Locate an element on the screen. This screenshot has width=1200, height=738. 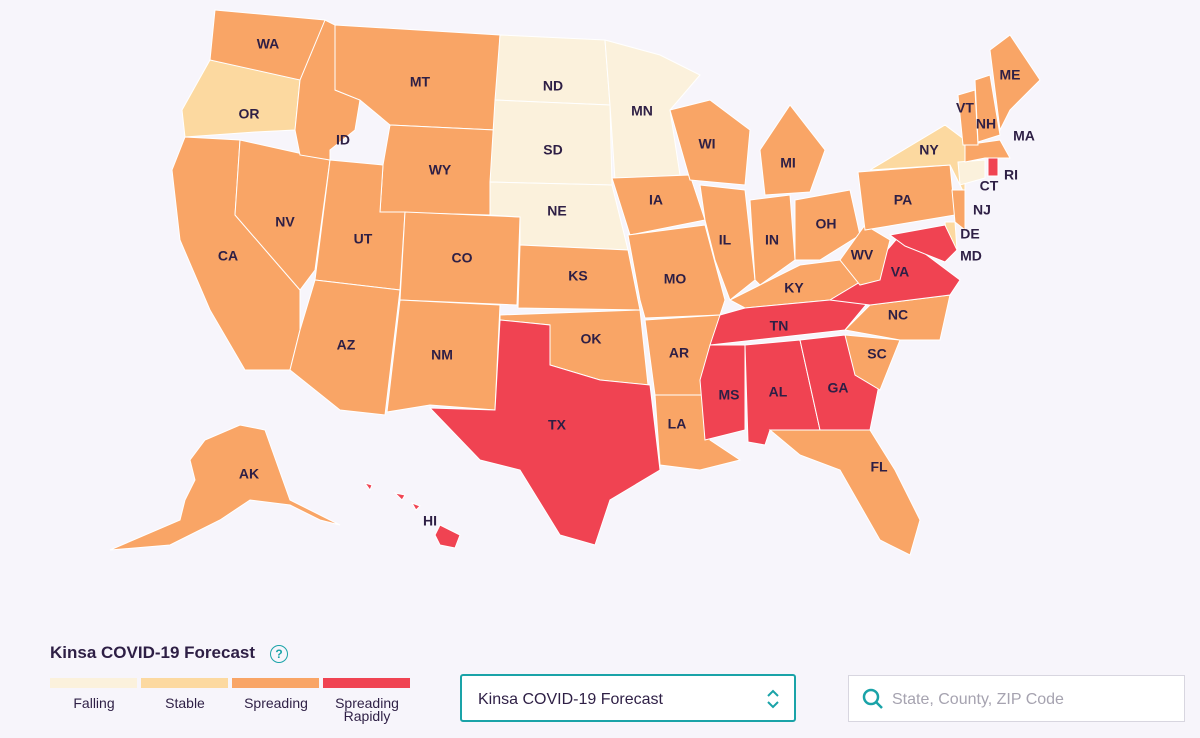
state-label: MA is located at coordinates (1024, 136).